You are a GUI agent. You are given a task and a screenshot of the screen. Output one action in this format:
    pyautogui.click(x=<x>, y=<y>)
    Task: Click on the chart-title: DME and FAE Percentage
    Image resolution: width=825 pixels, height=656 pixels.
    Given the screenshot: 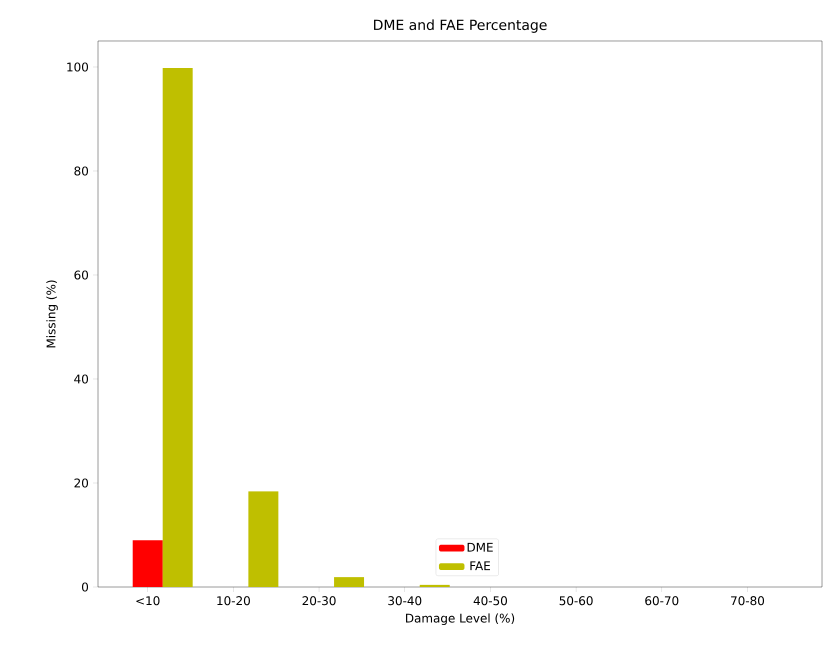 What is the action you would take?
    pyautogui.click(x=460, y=26)
    